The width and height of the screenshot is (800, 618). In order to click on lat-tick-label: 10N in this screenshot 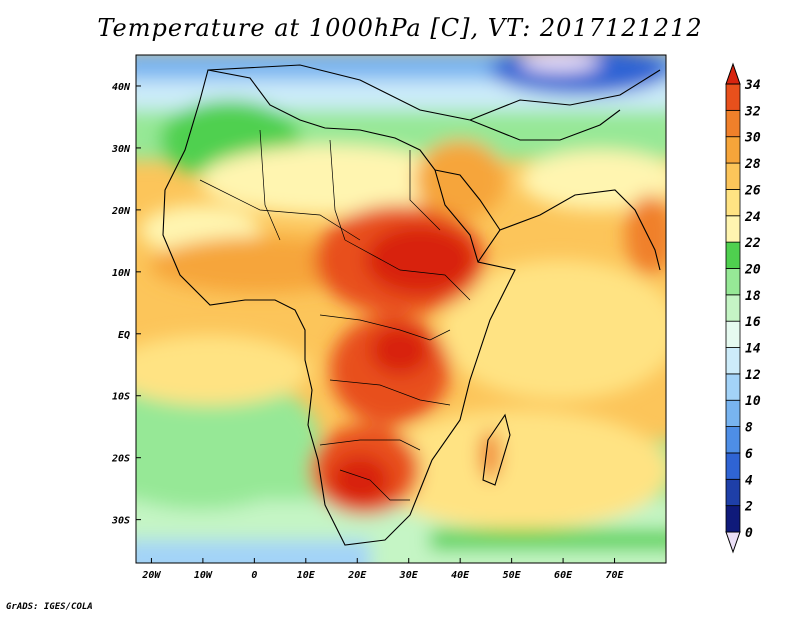, I will do `click(121, 273)`.